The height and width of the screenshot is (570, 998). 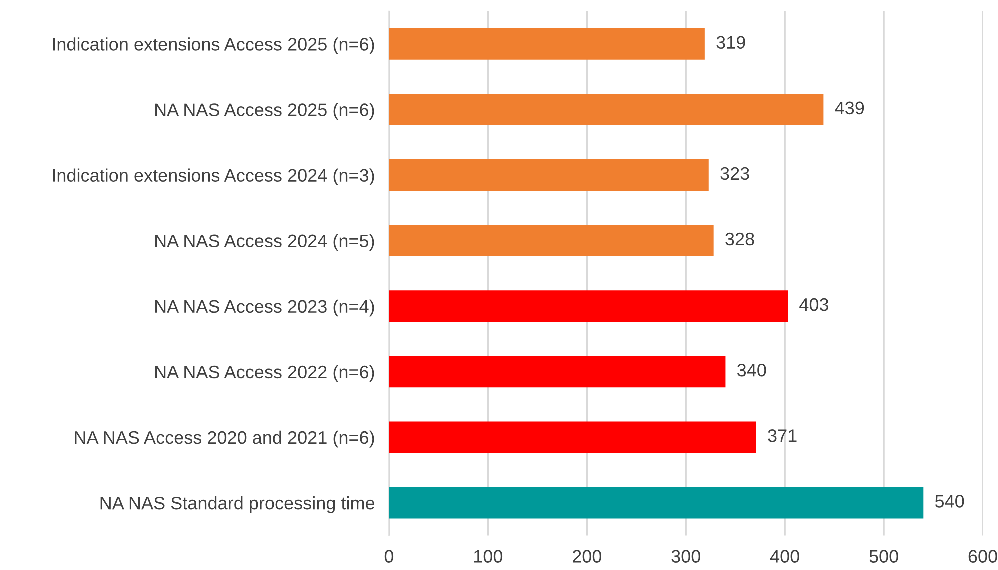 I want to click on x-tick-label: 200, so click(x=587, y=556).